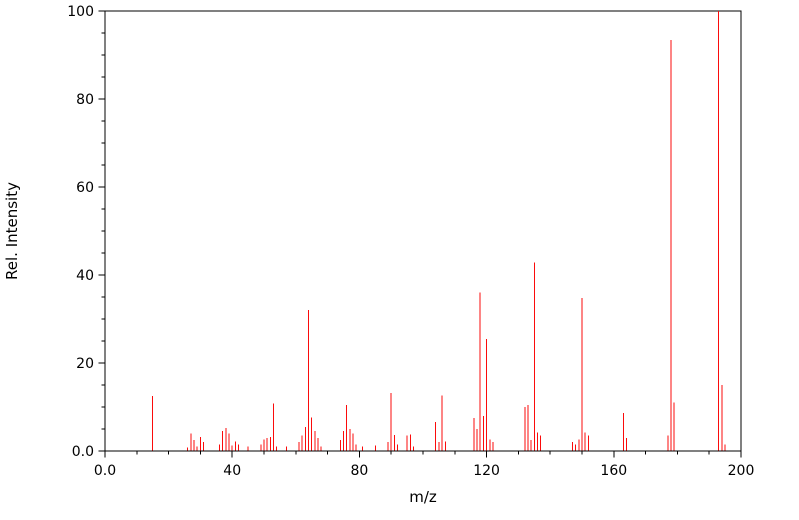 This screenshot has width=799, height=520. What do you see at coordinates (486, 471) in the screenshot?
I see `x-tick-label: 120` at bounding box center [486, 471].